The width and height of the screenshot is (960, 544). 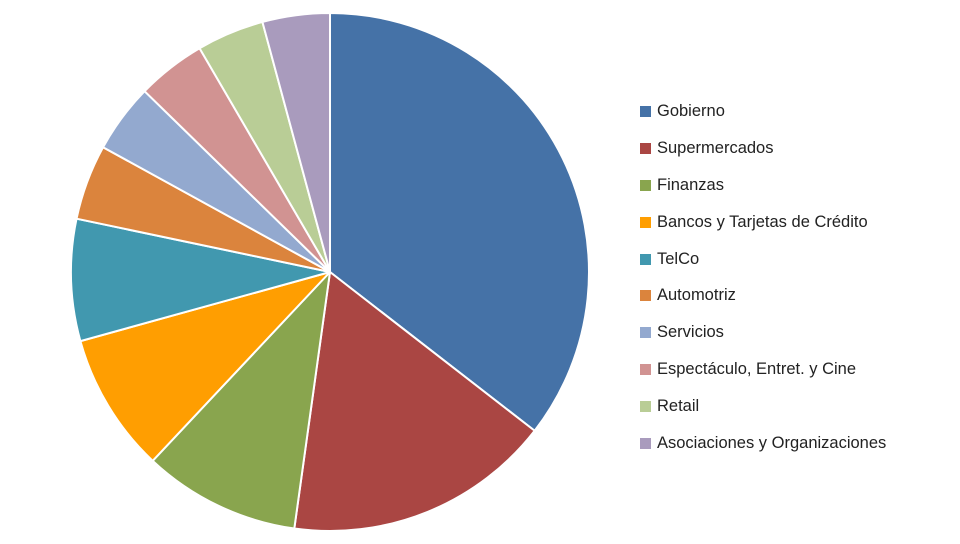 What do you see at coordinates (414, 401) in the screenshot?
I see `pie-slice-supermercados` at bounding box center [414, 401].